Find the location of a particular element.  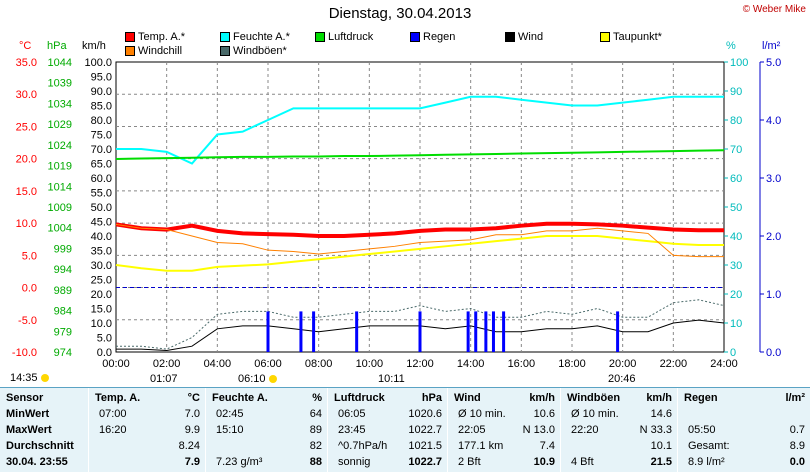

marker-2-text: 06:10 is located at coordinates (252, 379).